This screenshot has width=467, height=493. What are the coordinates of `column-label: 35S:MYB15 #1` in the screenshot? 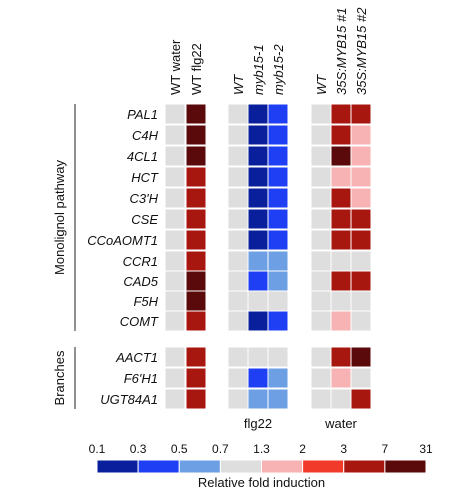 It's located at (341, 51).